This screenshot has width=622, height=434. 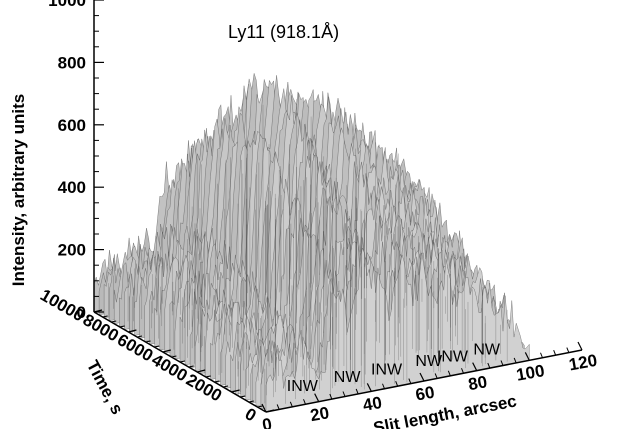 I want to click on time-tick-label: 10000, so click(x=62, y=305).